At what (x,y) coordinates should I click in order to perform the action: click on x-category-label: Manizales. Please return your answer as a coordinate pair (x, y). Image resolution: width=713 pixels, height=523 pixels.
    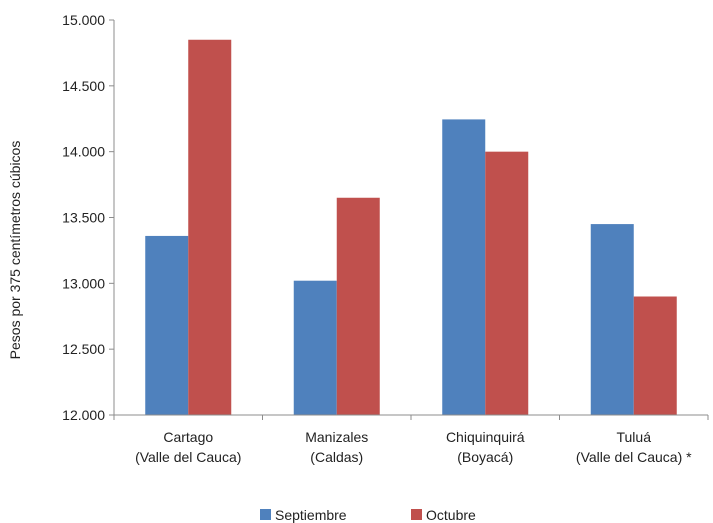
    Looking at the image, I should click on (336, 437).